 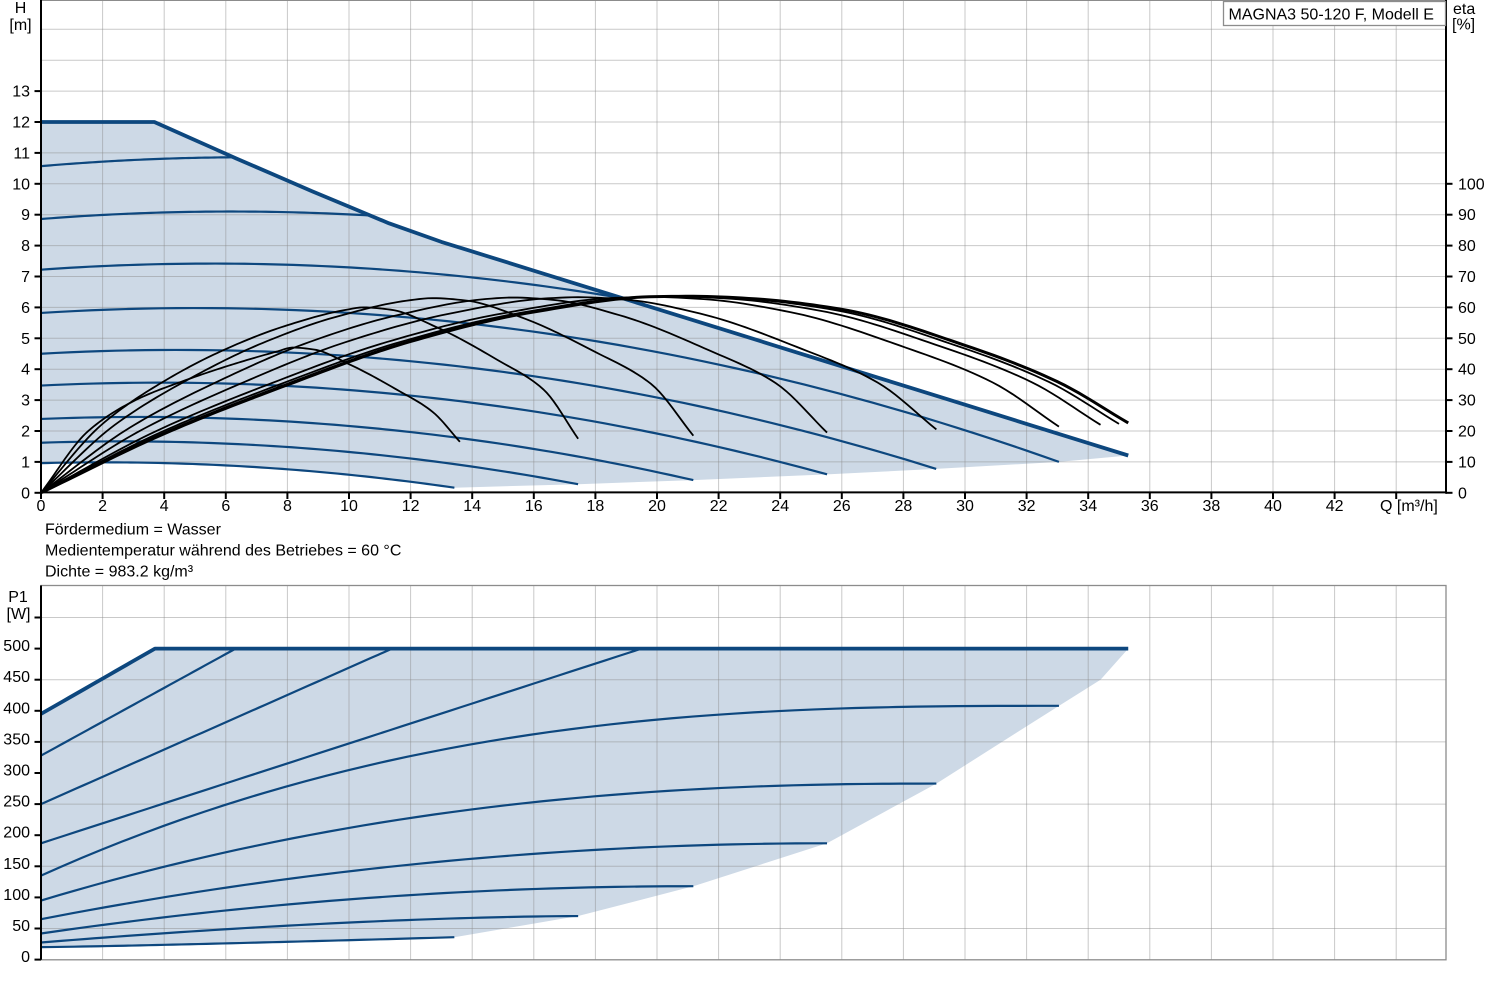 I want to click on svg-text: 13, so click(x=21, y=92).